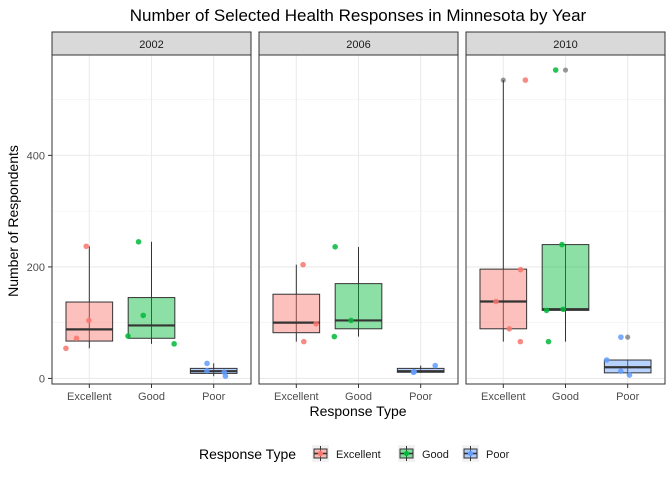  Describe the element at coordinates (247, 454) in the screenshot. I see `legend-title: Response Type` at that location.